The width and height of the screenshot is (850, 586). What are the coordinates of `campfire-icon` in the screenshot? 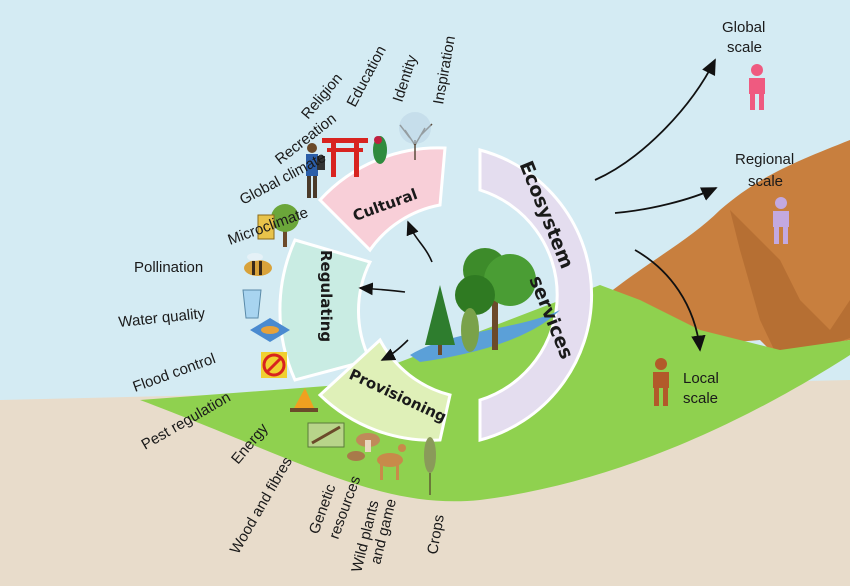 It's located at (304, 400).